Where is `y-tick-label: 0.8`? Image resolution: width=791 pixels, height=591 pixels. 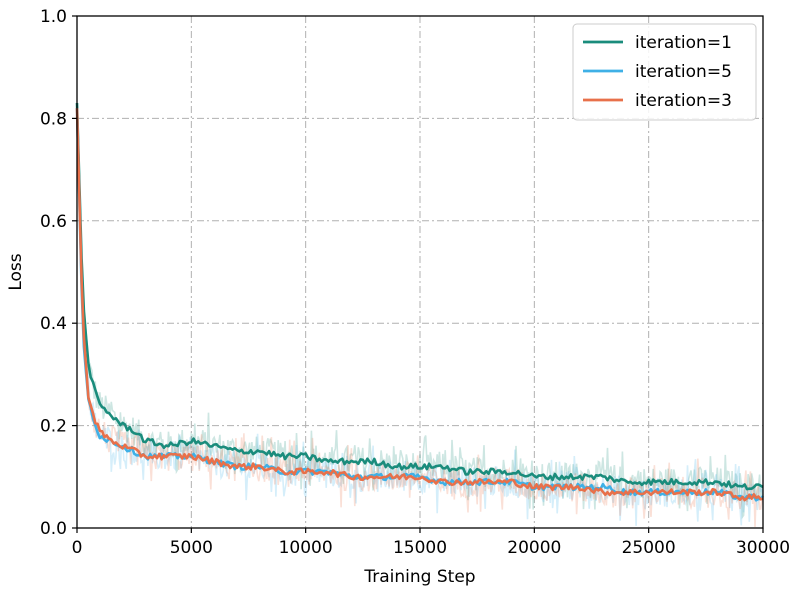 y-tick-label: 0.8 is located at coordinates (53, 119).